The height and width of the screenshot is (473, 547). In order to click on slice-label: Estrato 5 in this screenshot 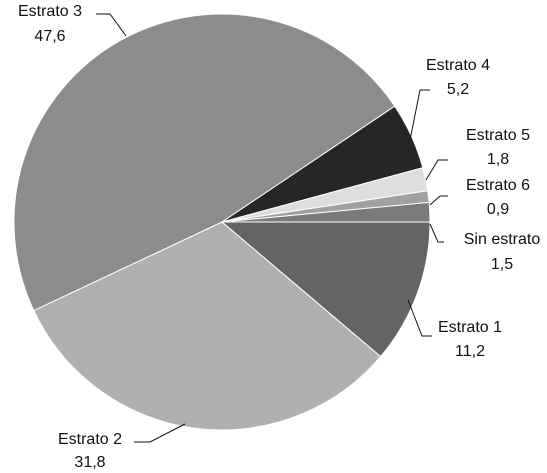, I will do `click(498, 135)`.